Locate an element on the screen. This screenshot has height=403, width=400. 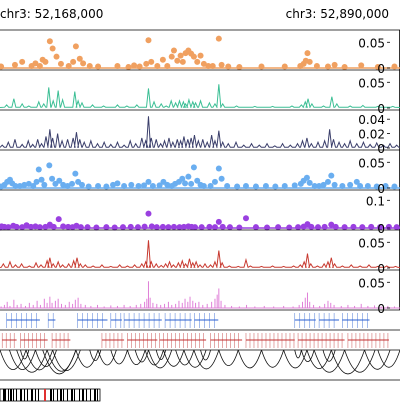
y-tick-label: 0.02 is located at coordinates (371, 135).